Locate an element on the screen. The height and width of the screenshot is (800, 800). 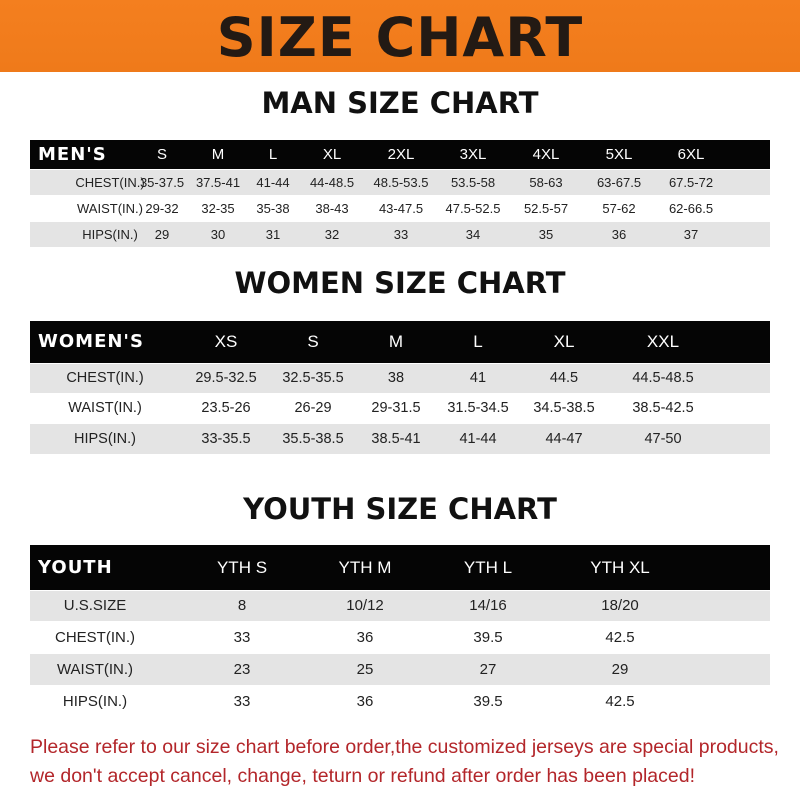
men-chart-title: MAN SIZE CHART is located at coordinates (400, 103).